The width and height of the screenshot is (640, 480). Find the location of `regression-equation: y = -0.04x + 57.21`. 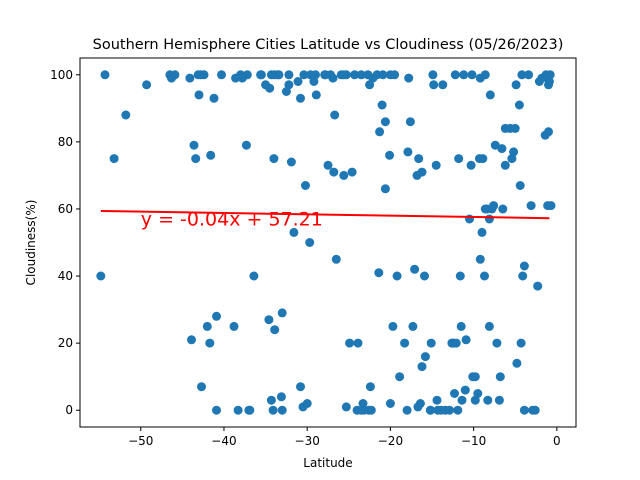

regression-equation: y = -0.04x + 57.21 is located at coordinates (232, 220).